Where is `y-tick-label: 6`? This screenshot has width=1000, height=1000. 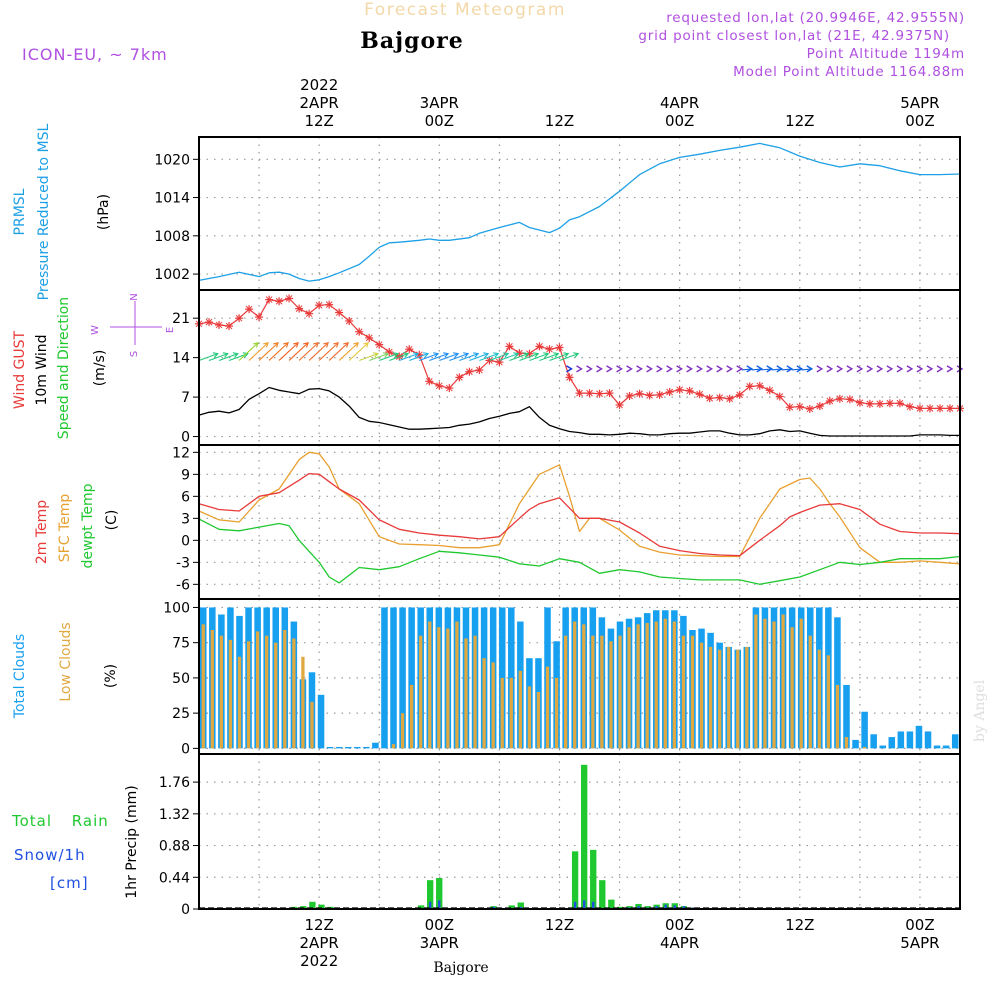 y-tick-label: 6 is located at coordinates (185, 497).